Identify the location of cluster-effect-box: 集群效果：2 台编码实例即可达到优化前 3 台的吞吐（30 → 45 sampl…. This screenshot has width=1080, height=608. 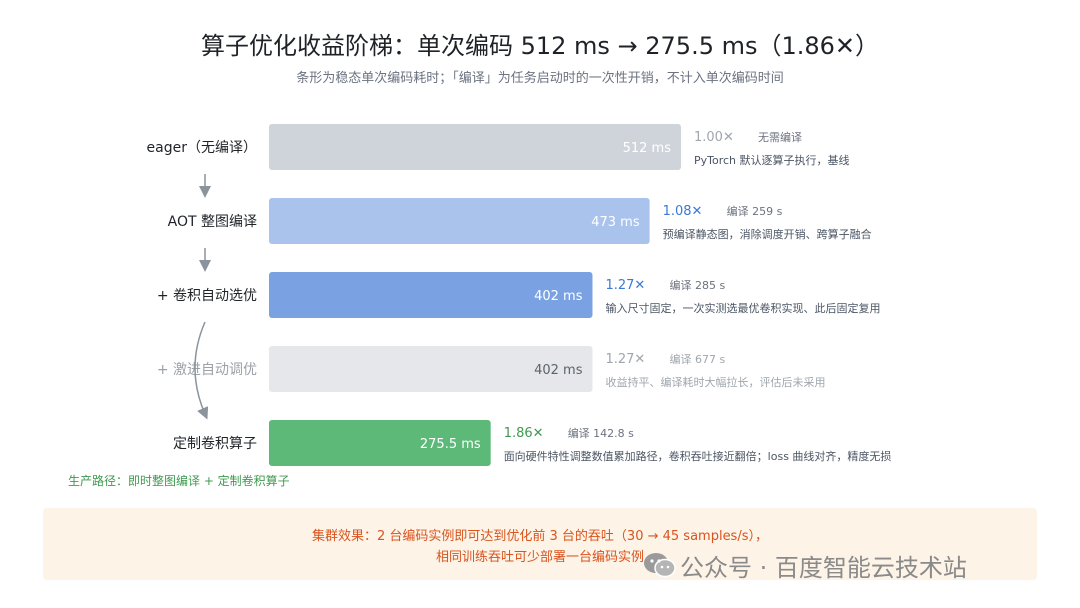
(540, 544).